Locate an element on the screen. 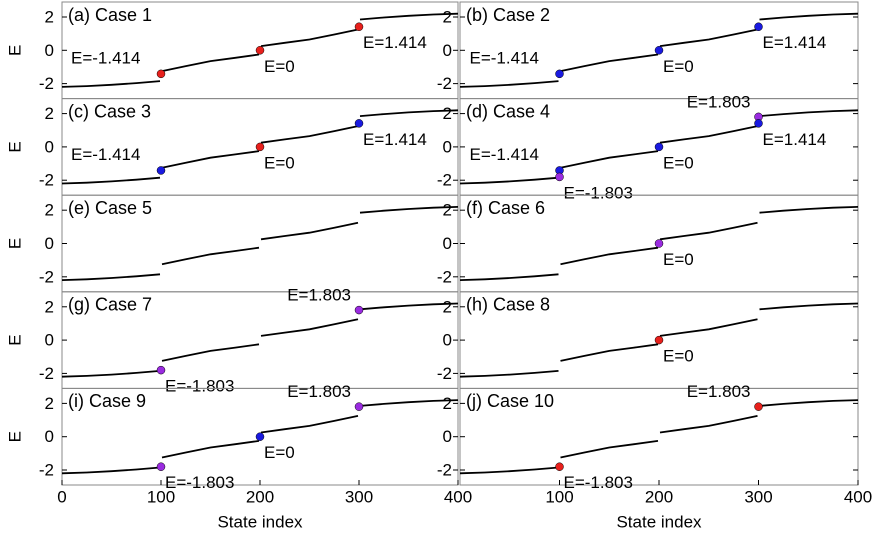 The width and height of the screenshot is (880, 533). panel-title: (h) Case 8 is located at coordinates (508, 305).